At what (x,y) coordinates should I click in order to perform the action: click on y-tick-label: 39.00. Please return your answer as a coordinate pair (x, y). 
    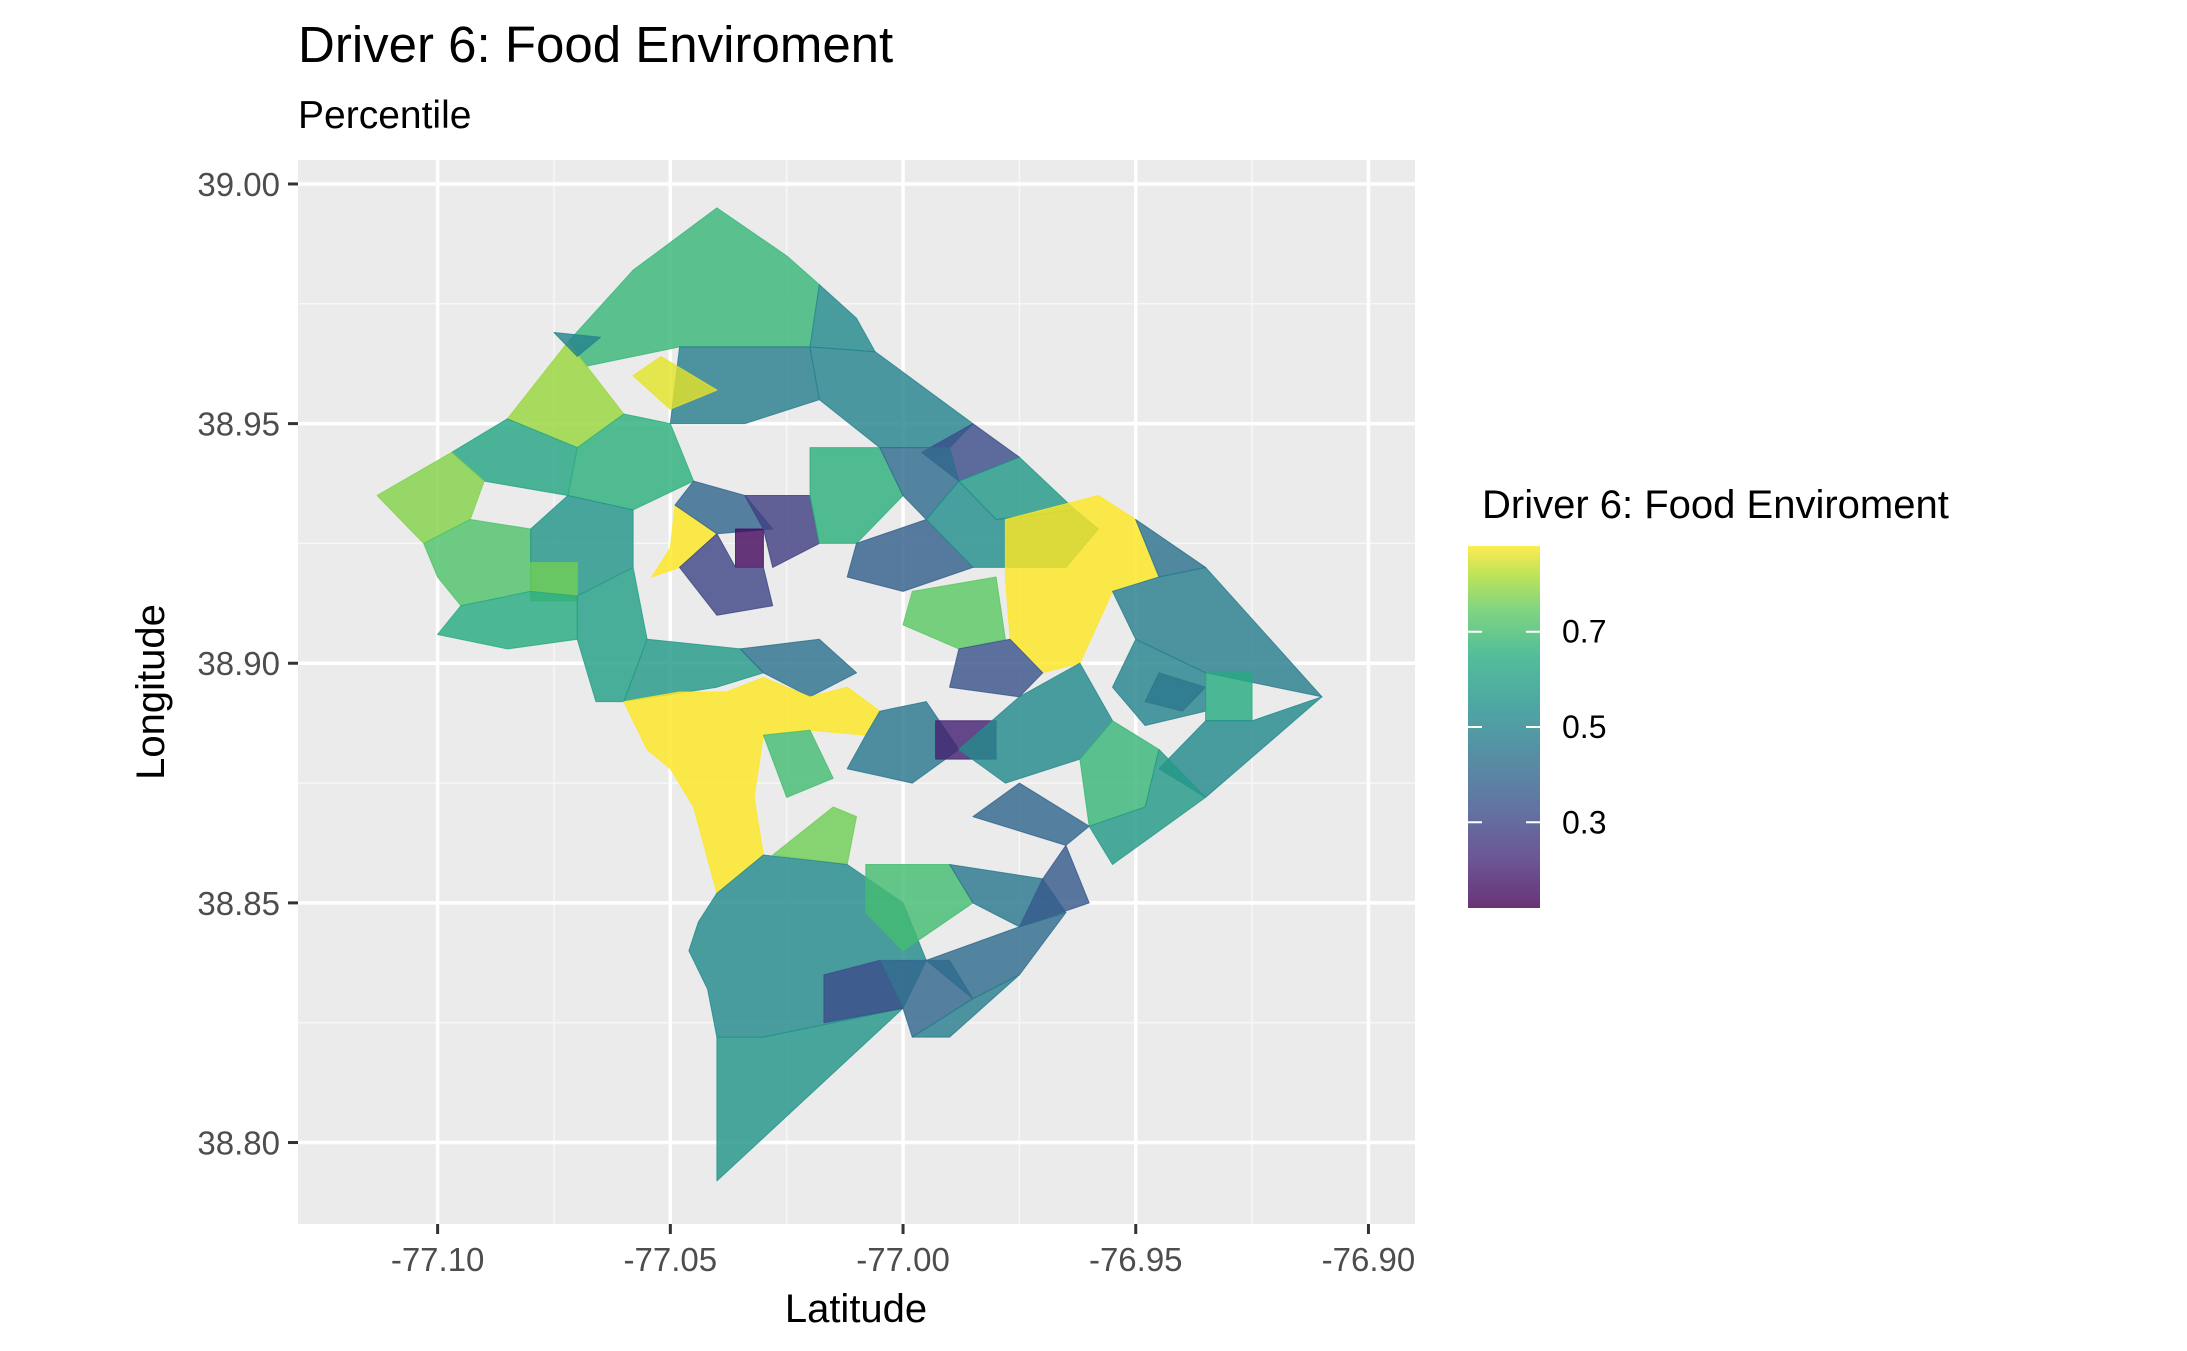
    Looking at the image, I should click on (238, 184).